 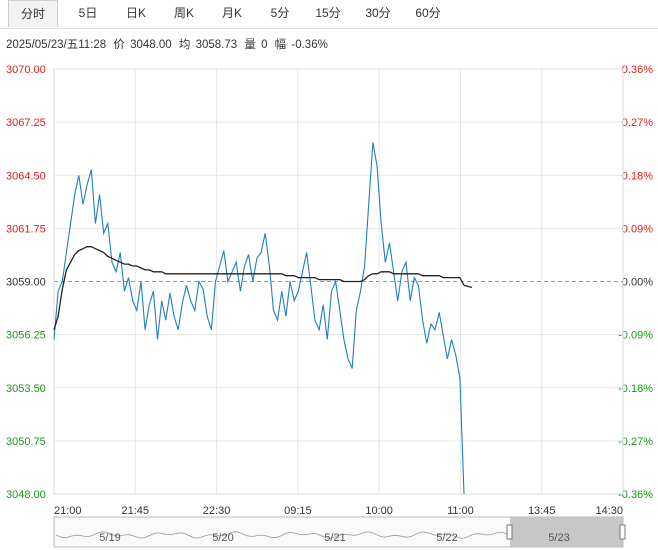 I want to click on x-tick-label: 13:45, so click(x=542, y=511).